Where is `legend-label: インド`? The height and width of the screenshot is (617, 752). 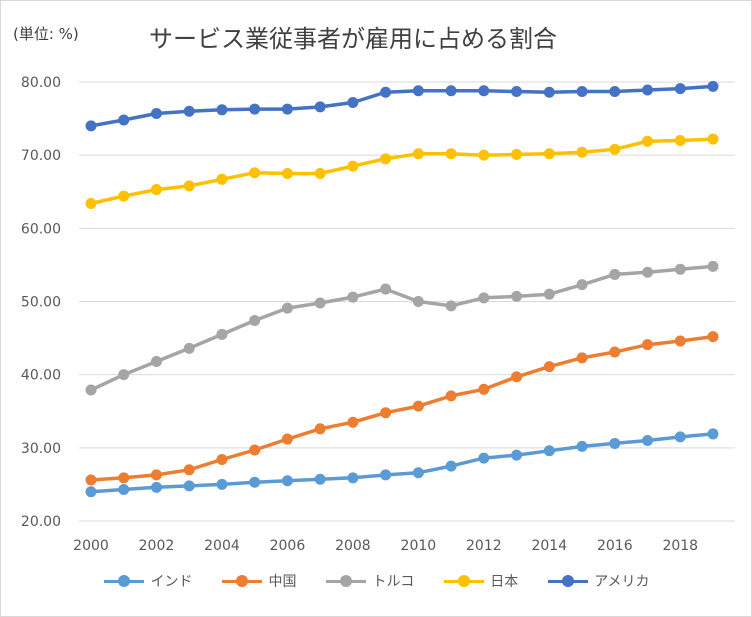
legend-label: インド is located at coordinates (171, 582).